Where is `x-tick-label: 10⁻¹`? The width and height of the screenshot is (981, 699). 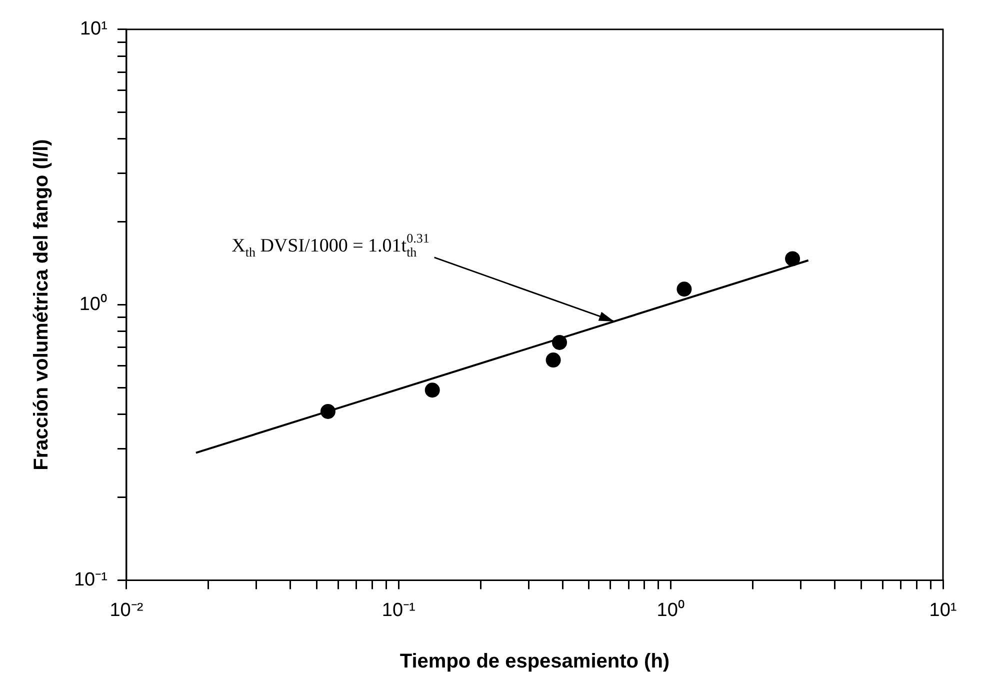
x-tick-label: 10⁻¹ is located at coordinates (399, 610).